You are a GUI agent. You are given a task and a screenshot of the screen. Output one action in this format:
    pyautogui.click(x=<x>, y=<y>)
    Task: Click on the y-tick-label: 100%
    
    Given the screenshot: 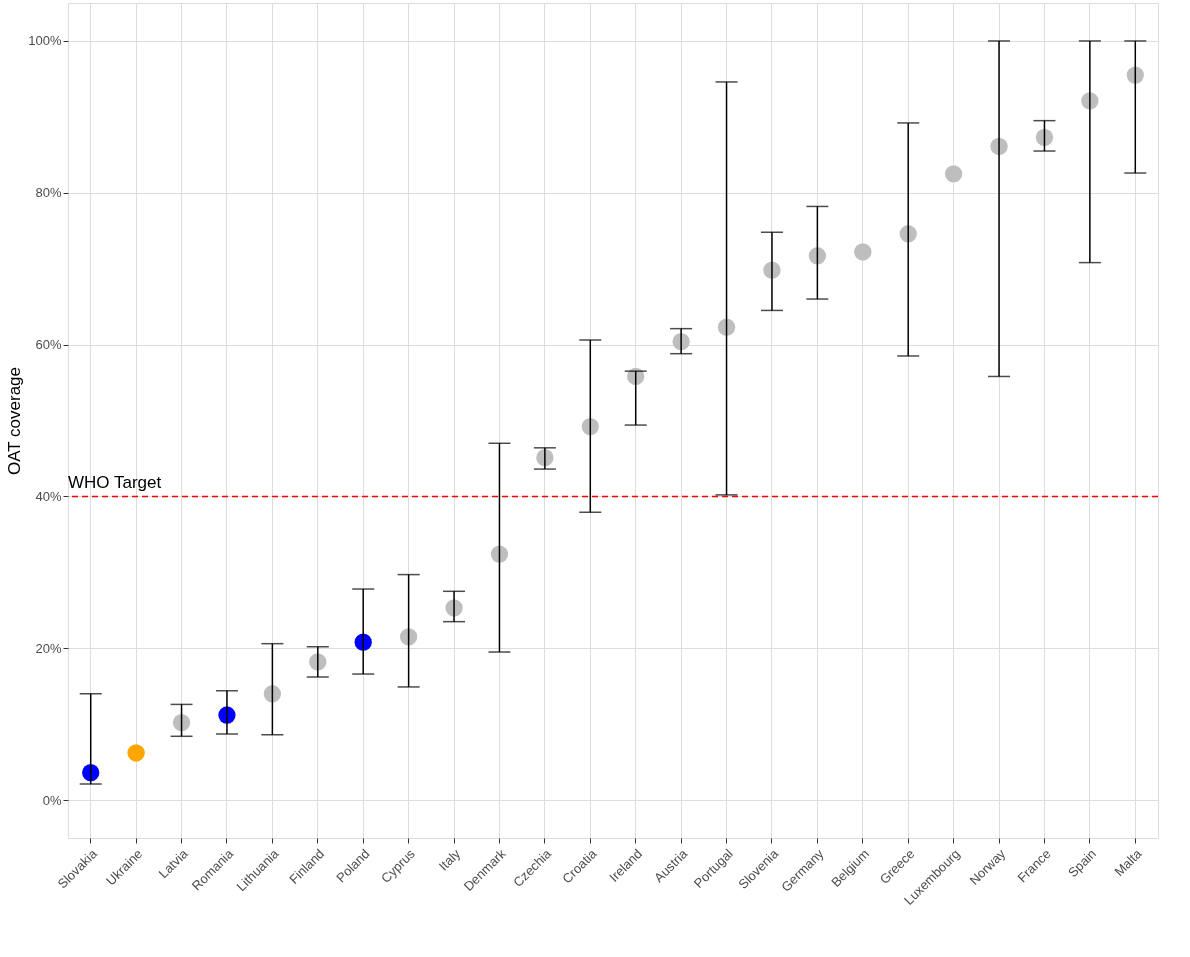 What is the action you would take?
    pyautogui.click(x=45, y=41)
    